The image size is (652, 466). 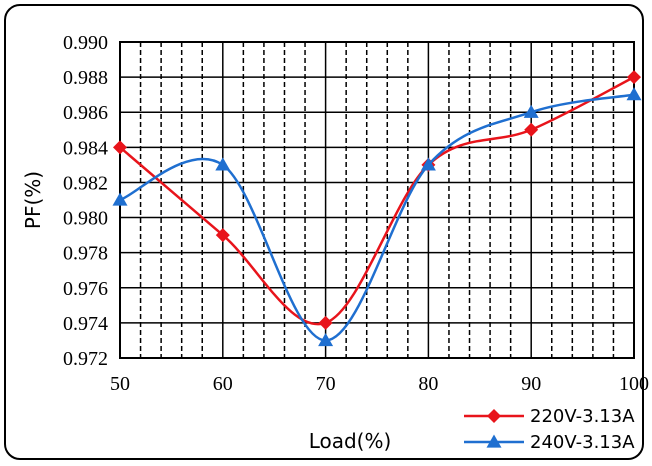 I want to click on y-axis-label: PF(%), so click(x=33, y=200).